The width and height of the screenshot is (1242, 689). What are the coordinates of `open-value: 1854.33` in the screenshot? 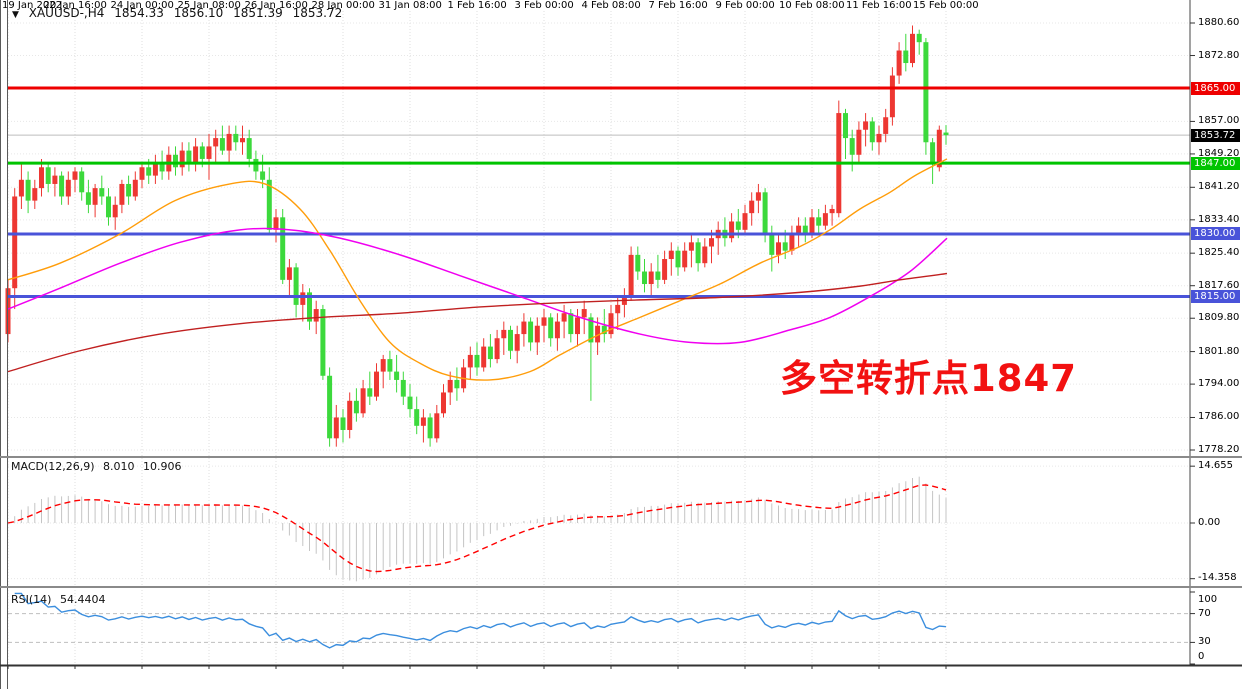 It's located at (139, 13).